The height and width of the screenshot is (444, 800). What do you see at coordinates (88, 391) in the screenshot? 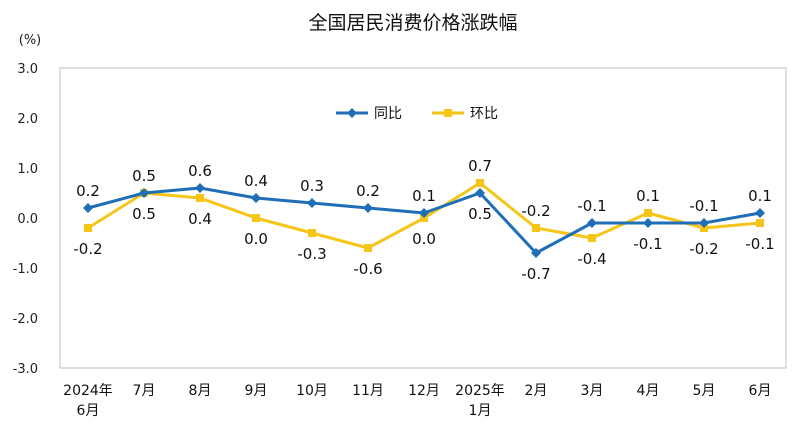
I see `x-tick-label: 2024年` at bounding box center [88, 391].